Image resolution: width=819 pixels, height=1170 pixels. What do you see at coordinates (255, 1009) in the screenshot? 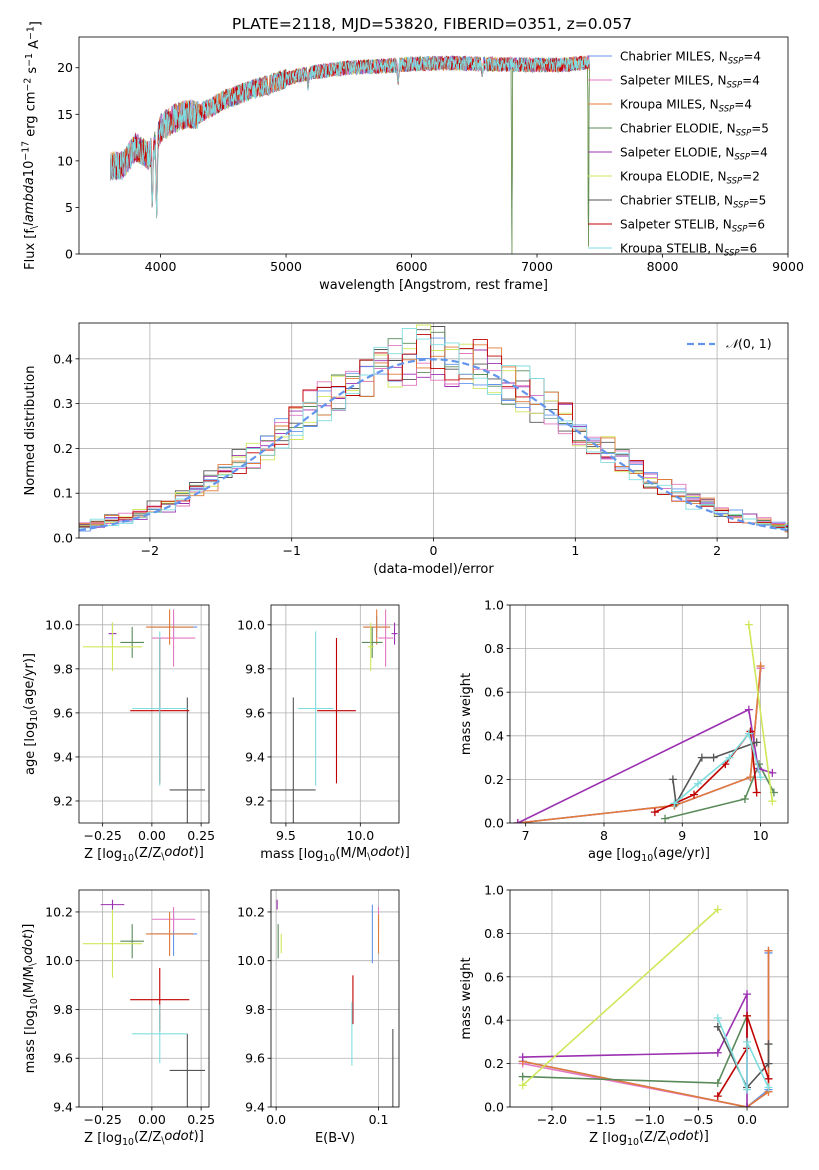
I see `y-tick-label: 9.8` at bounding box center [255, 1009].